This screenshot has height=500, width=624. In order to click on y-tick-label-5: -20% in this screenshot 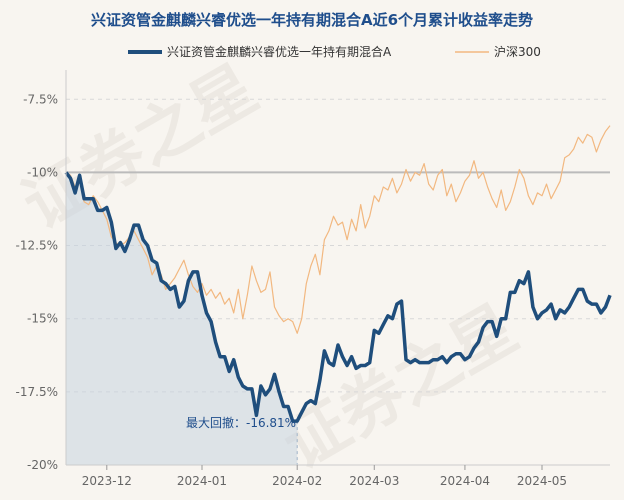, I will do `click(42, 465)`.